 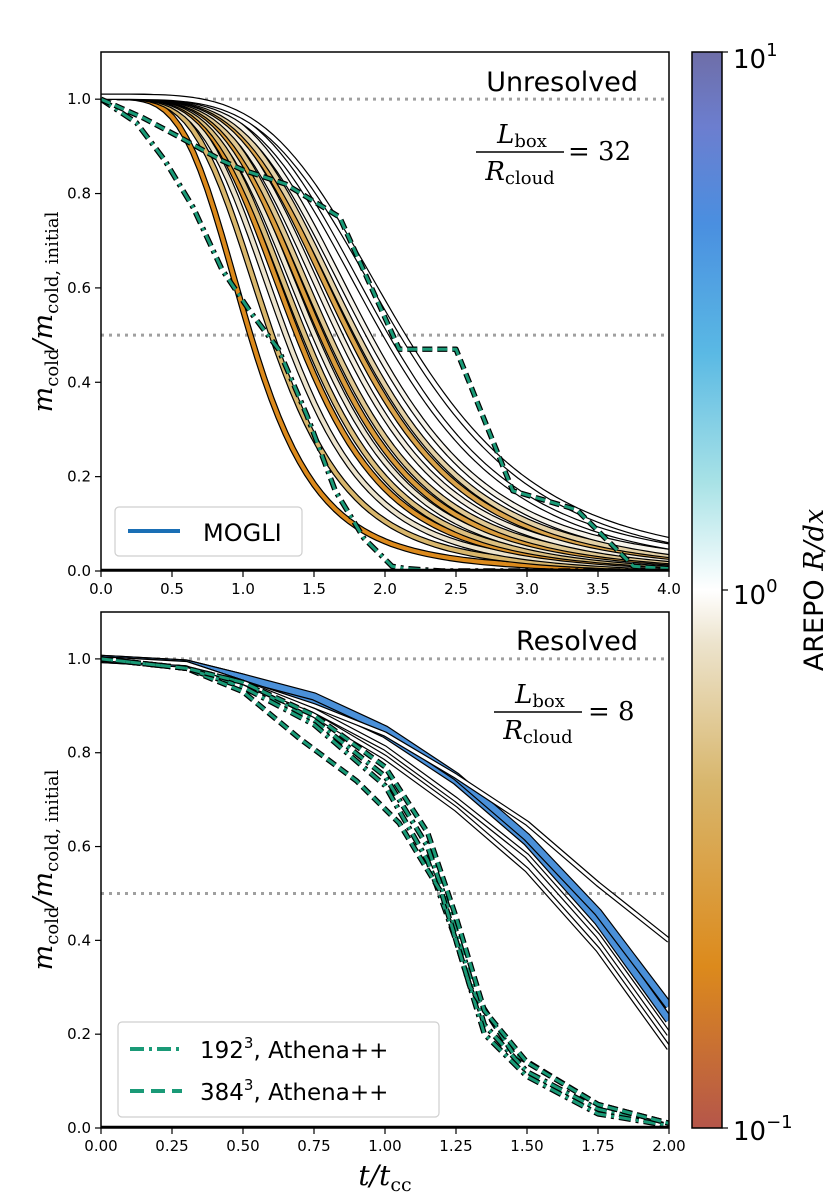 I want to click on colorbar-label-top: 101, so click(x=755, y=57).